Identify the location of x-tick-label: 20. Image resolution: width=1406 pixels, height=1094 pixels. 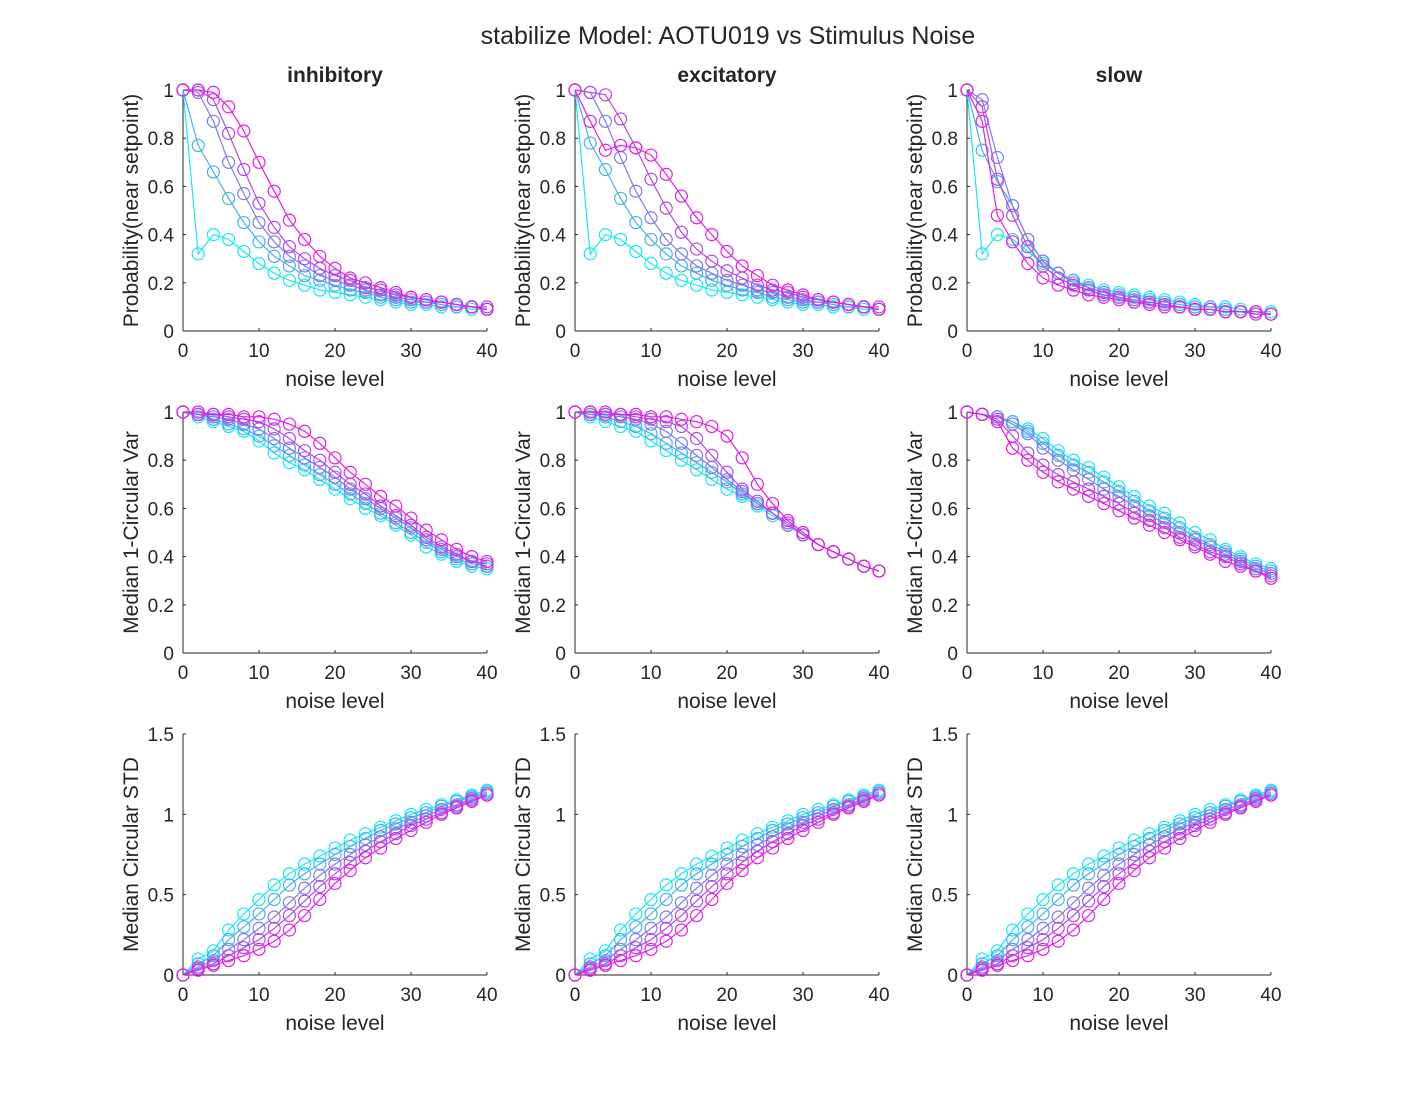
(1118, 673).